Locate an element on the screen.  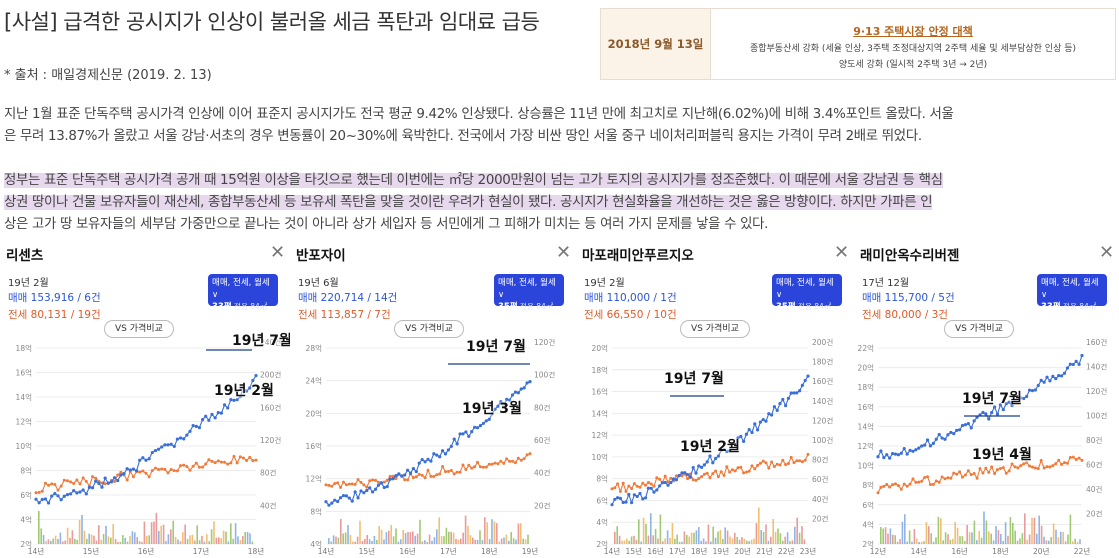
x-tick: 15년 is located at coordinates (634, 551).